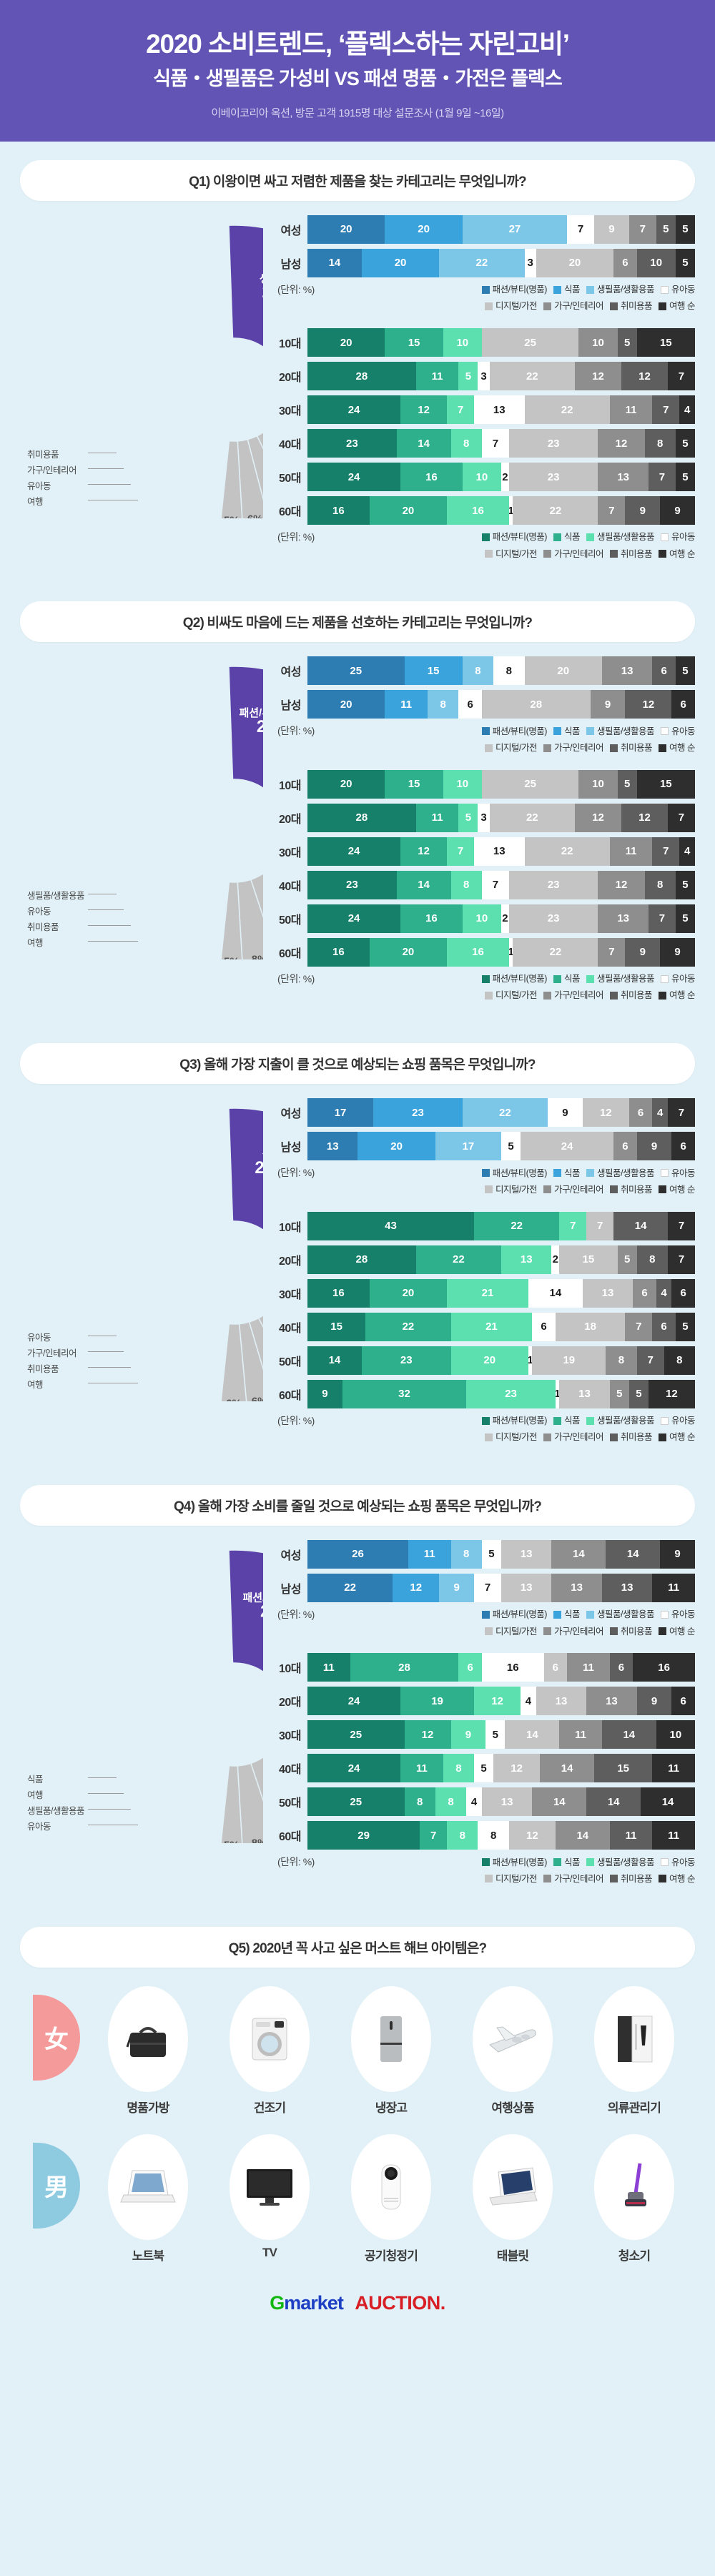 The width and height of the screenshot is (715, 2576). Describe the element at coordinates (634, 2050) in the screenshot. I see `q5-item: 의류관리기` at that location.